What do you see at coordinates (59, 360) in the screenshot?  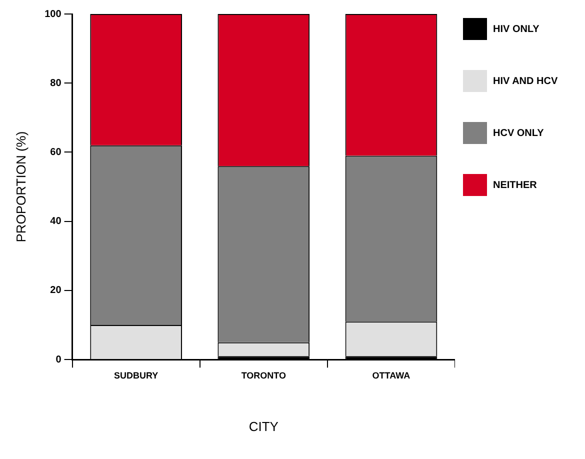 I see `y-tick-label: 0` at bounding box center [59, 360].